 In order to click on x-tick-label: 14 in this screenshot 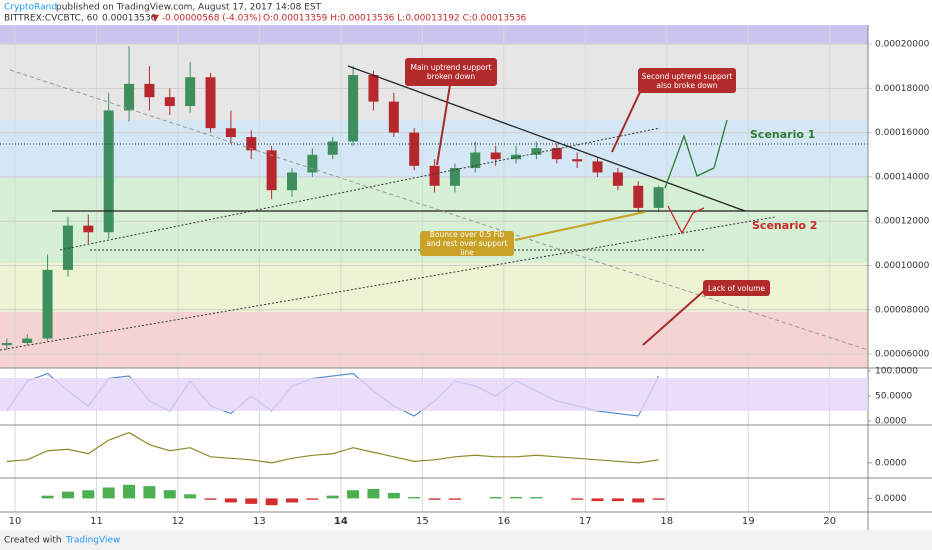, I will do `click(341, 521)`.